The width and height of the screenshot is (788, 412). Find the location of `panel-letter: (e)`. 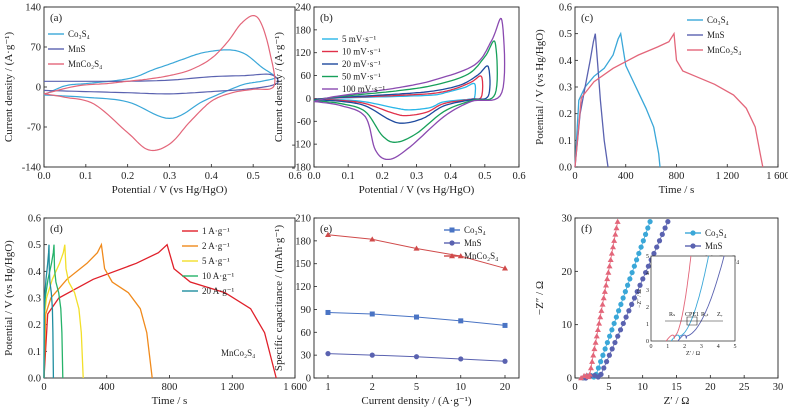

panel-letter: (e) is located at coordinates (326, 229).